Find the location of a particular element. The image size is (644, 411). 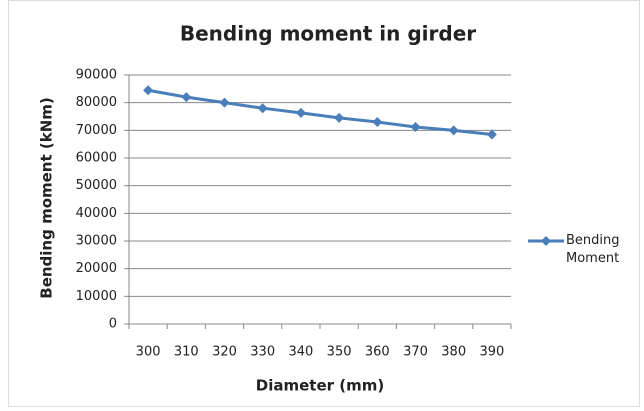

x-tick-label: 350 is located at coordinates (339, 352).